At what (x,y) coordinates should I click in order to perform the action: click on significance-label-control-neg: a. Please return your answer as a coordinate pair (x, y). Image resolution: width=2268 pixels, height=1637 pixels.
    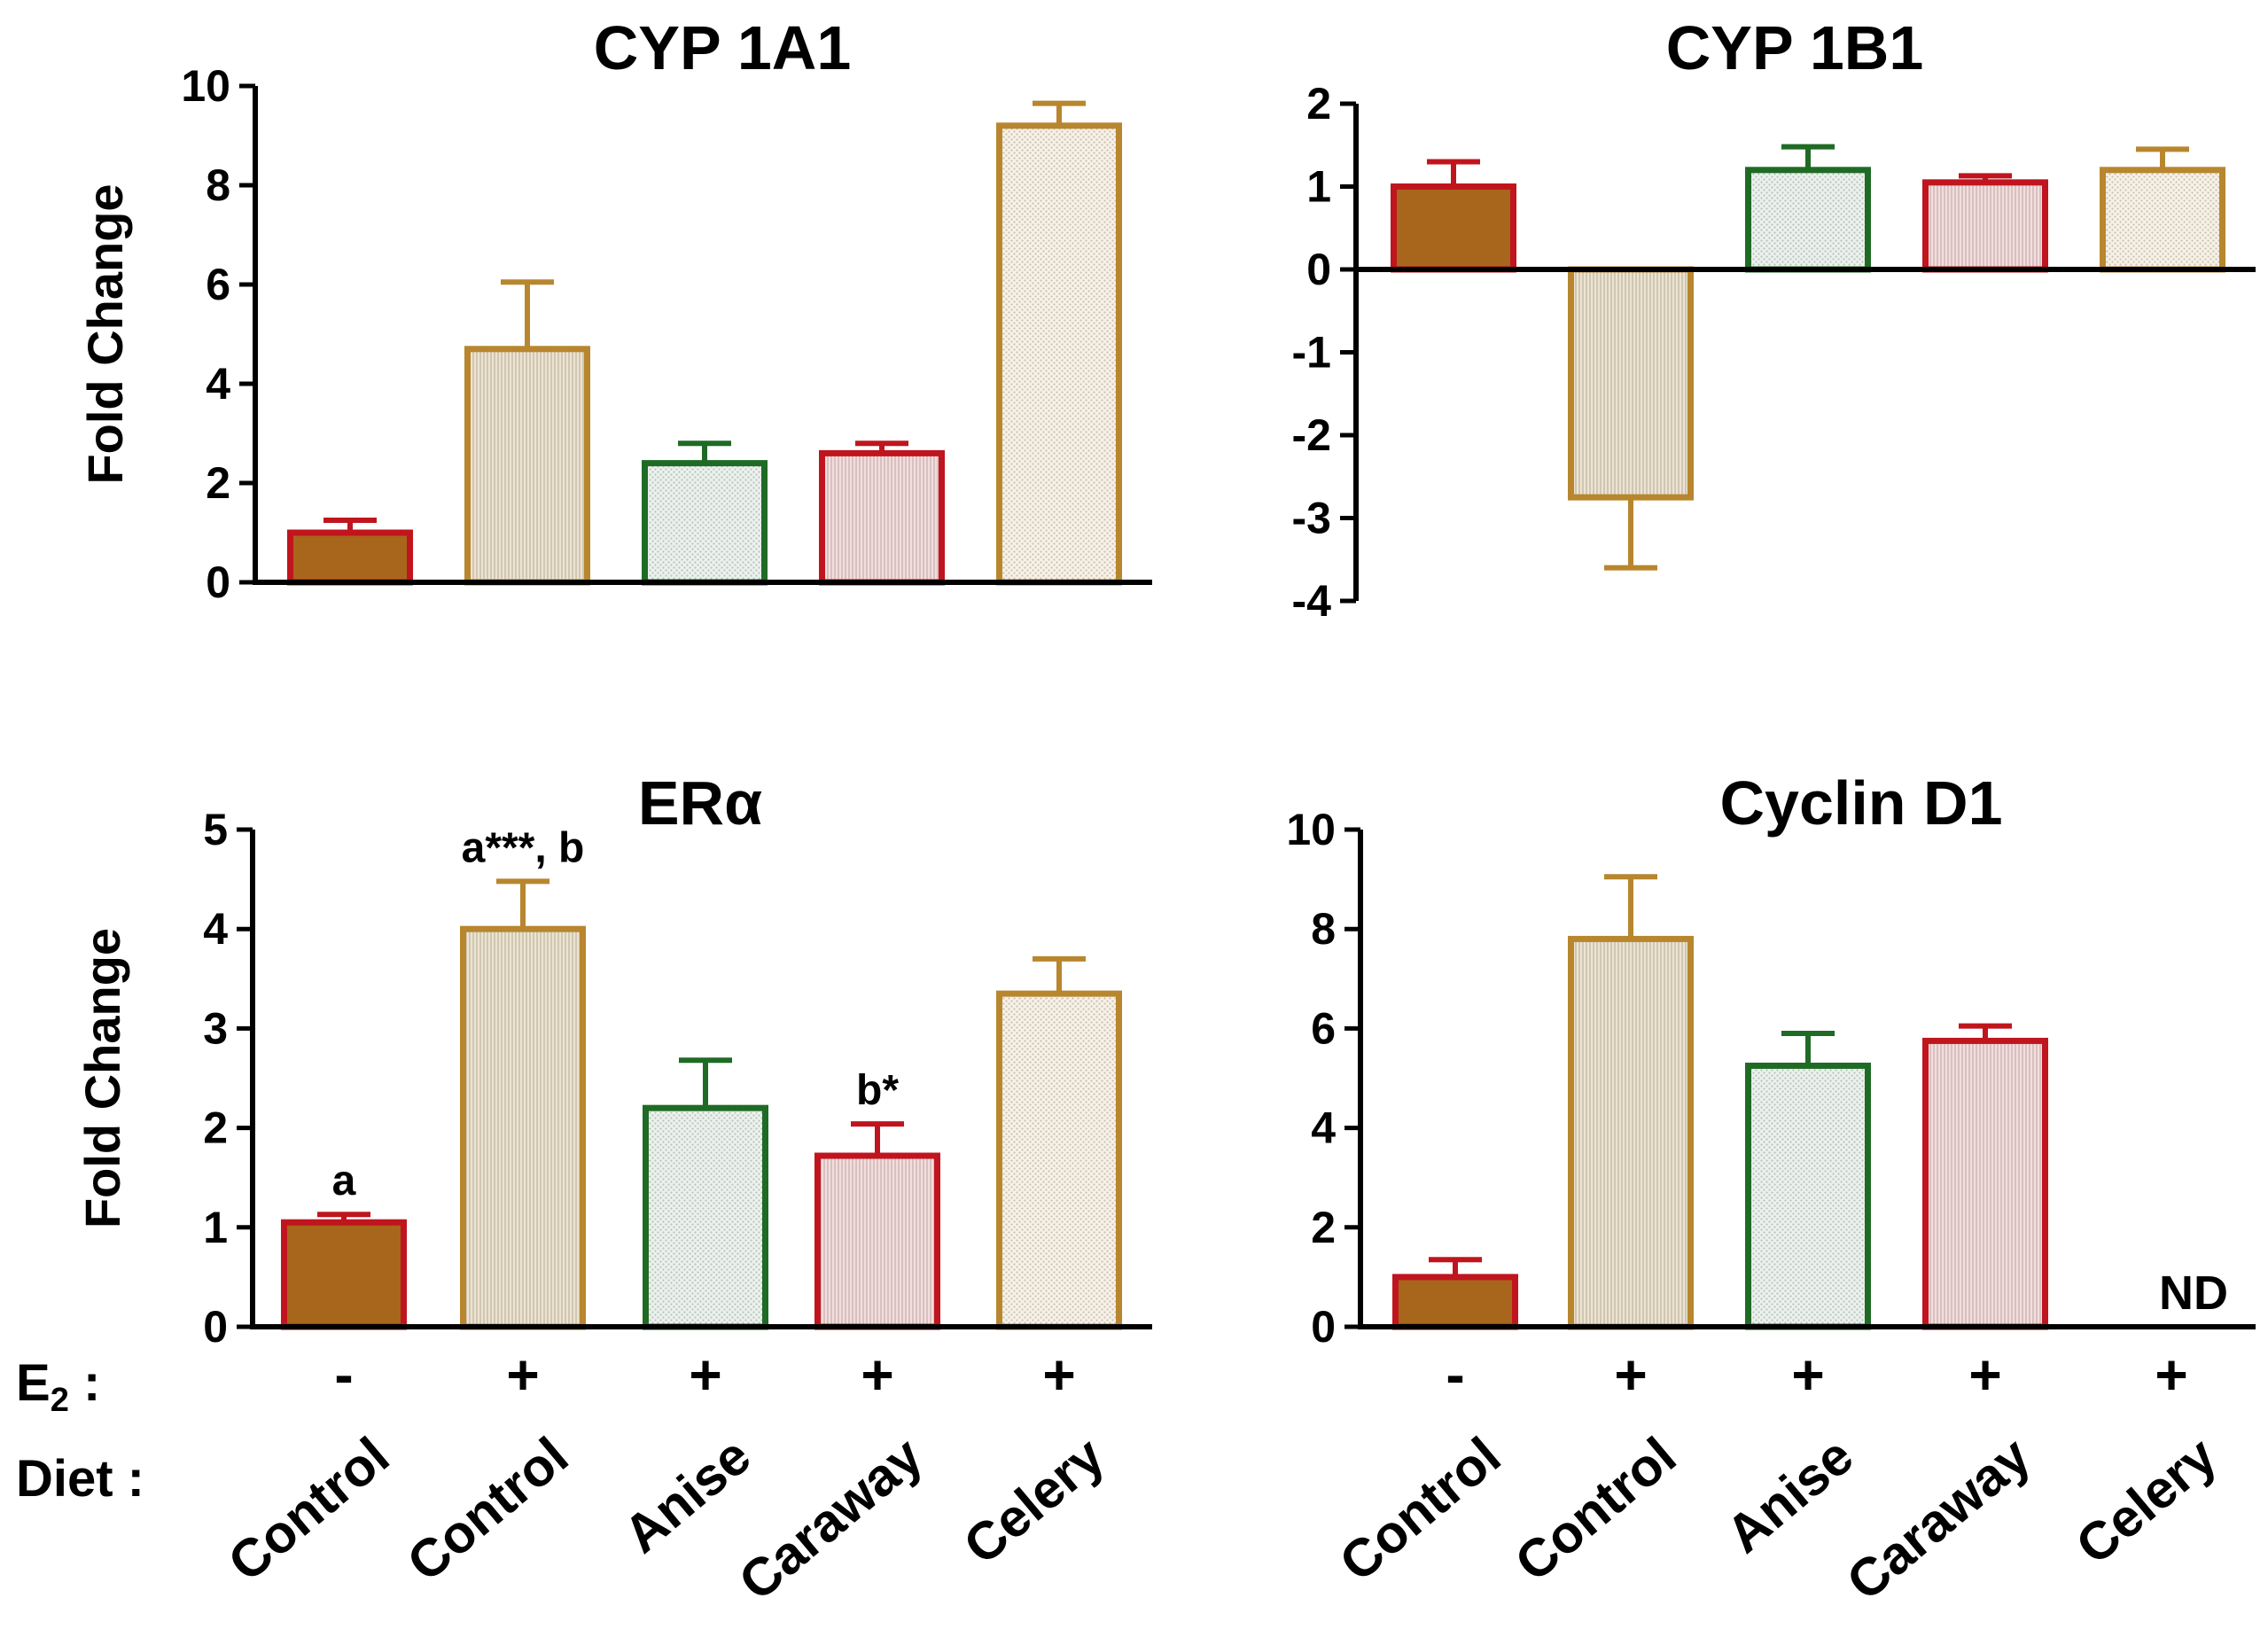
    Looking at the image, I should click on (344, 1181).